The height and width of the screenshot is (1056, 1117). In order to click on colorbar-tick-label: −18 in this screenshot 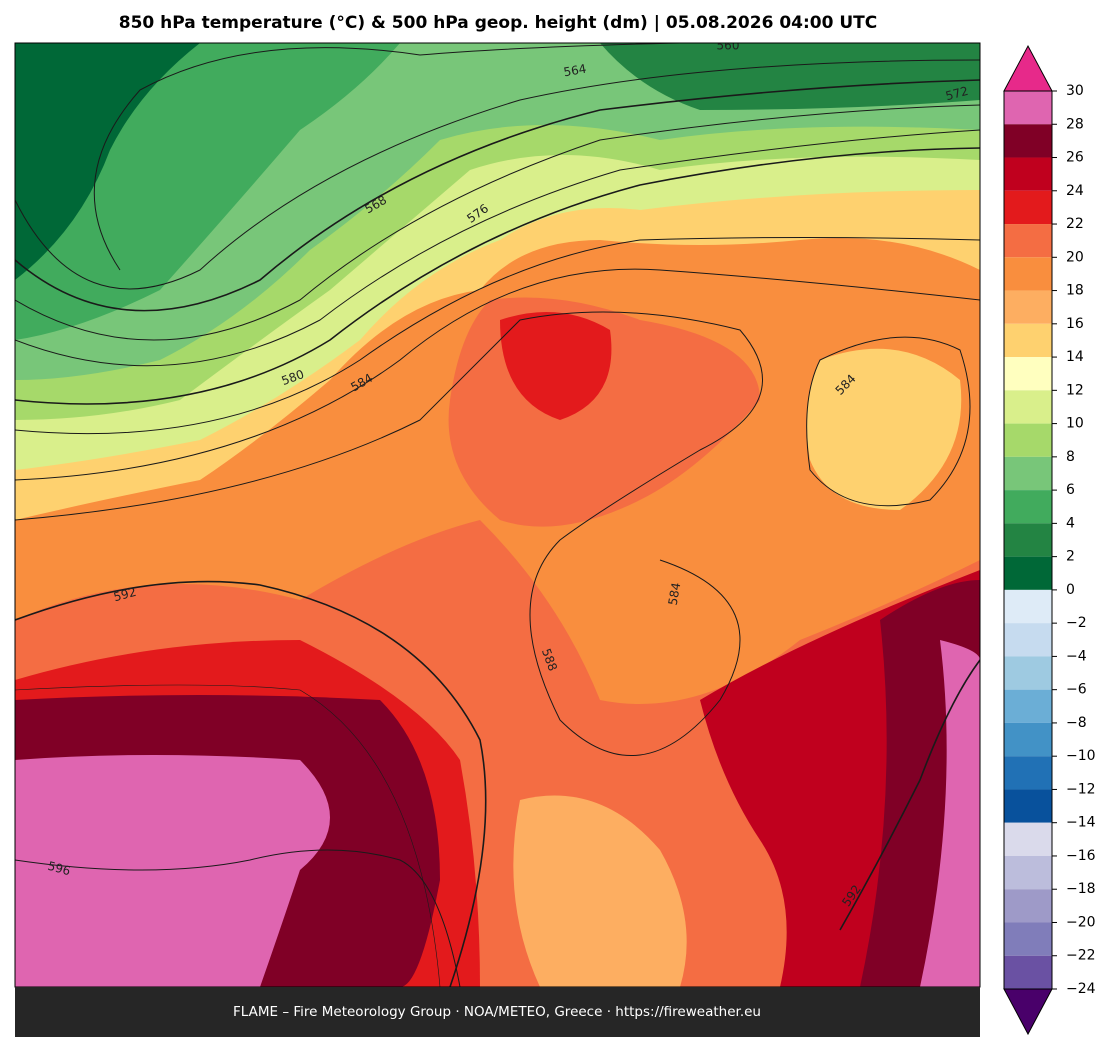, I will do `click(1081, 889)`.